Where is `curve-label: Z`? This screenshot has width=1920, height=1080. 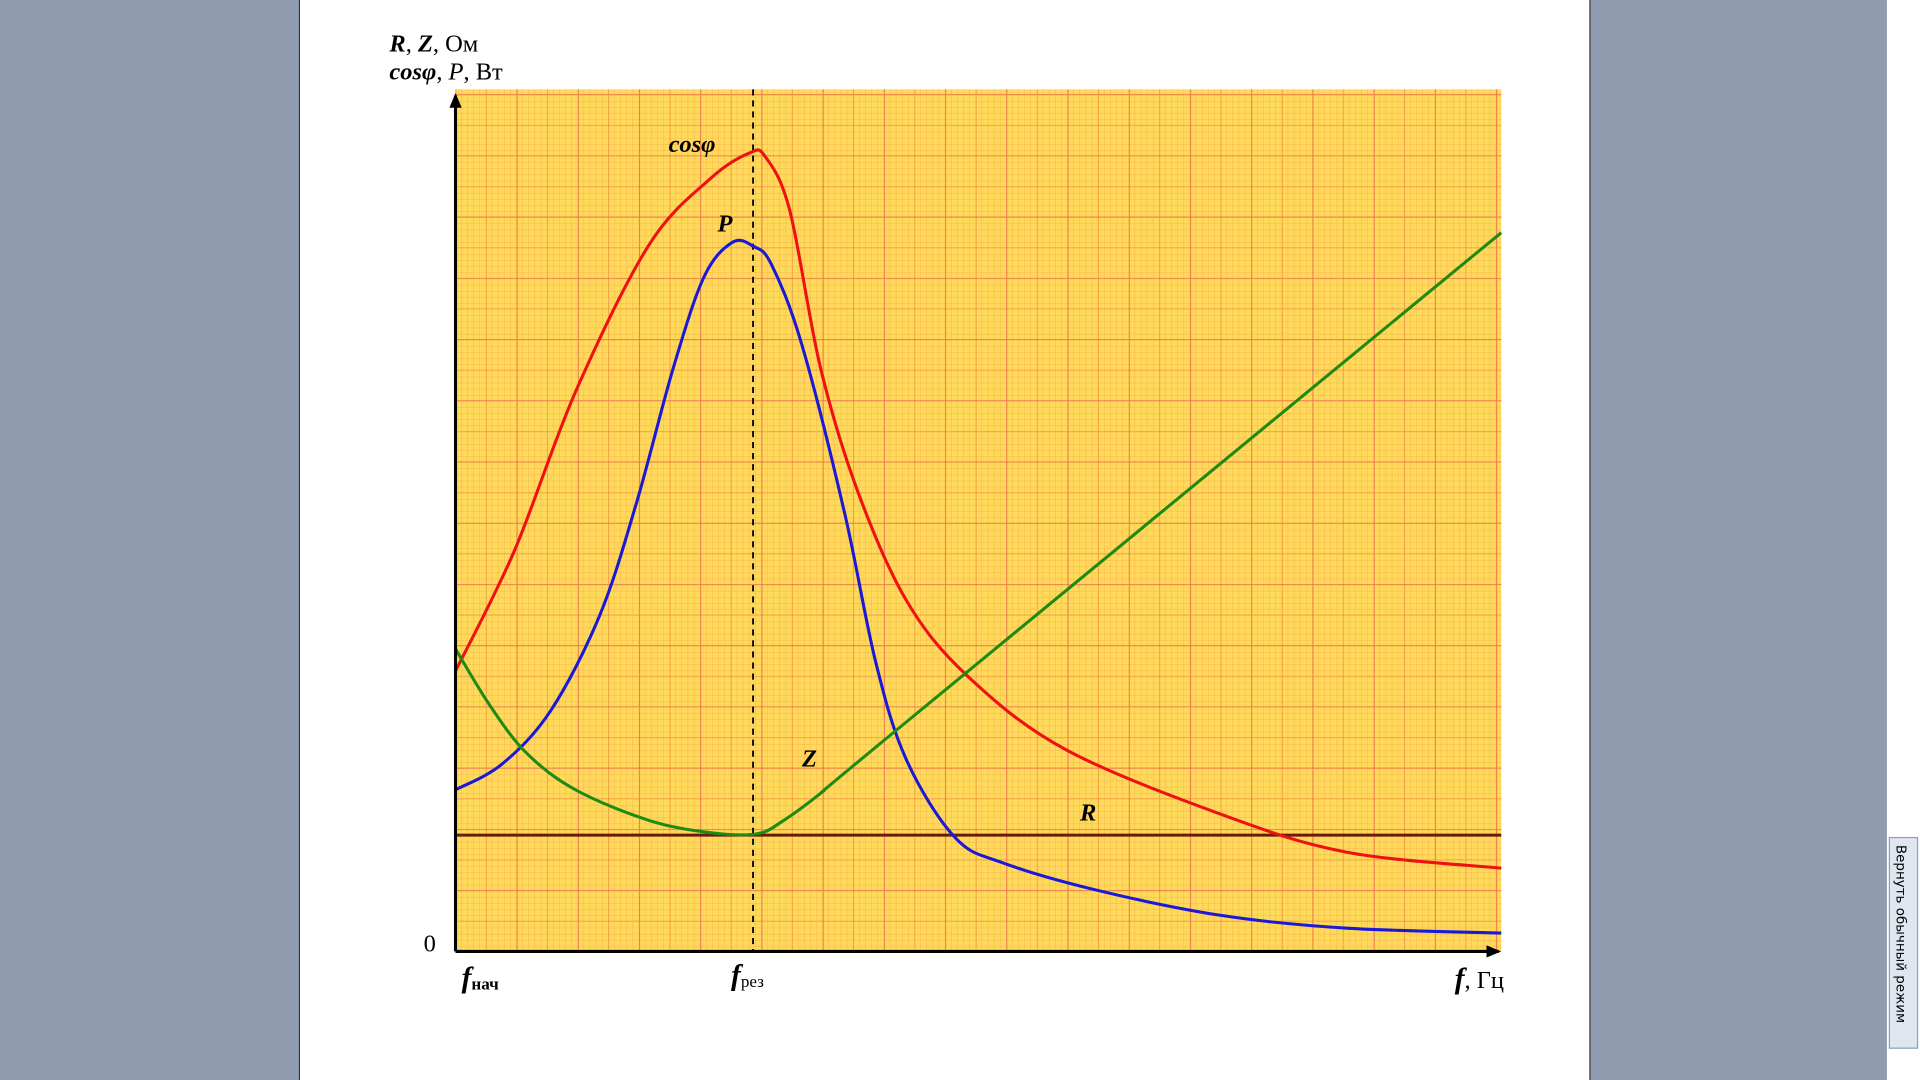 curve-label: Z is located at coordinates (809, 759).